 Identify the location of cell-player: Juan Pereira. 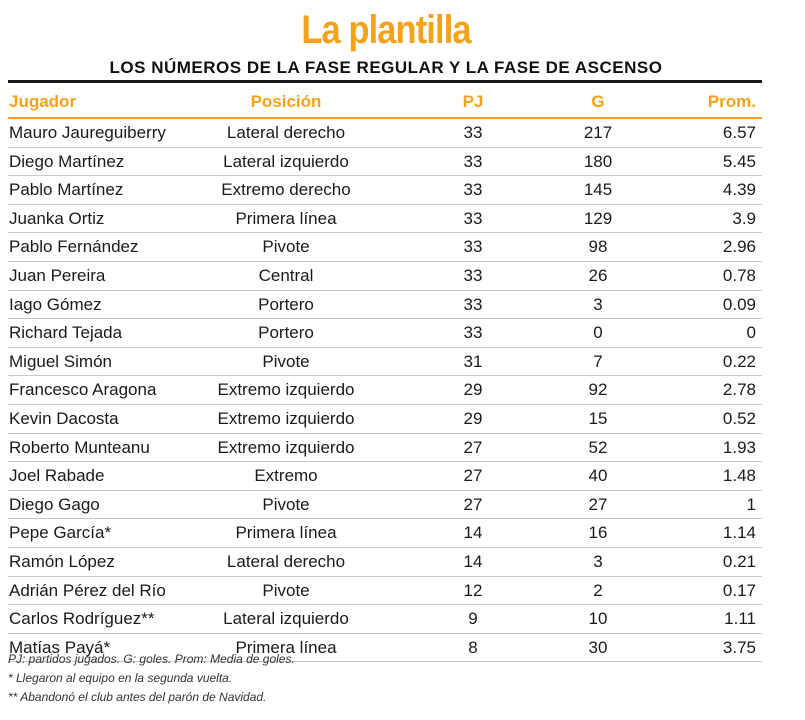
(57, 276).